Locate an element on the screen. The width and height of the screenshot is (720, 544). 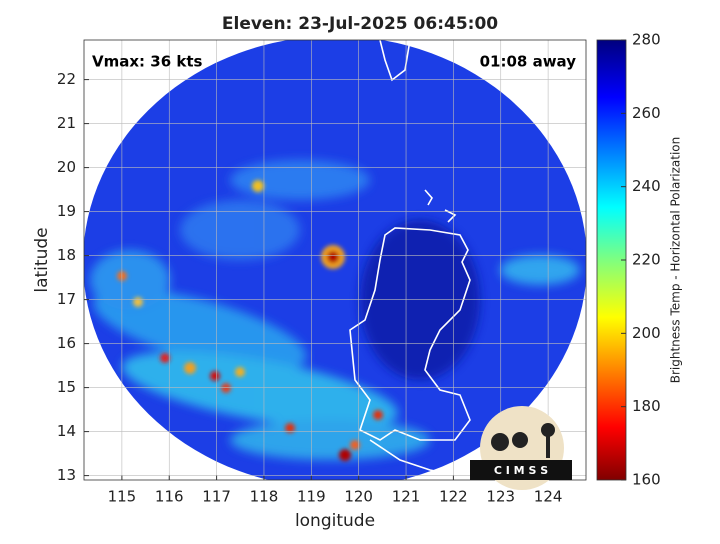
annotation: Vmax: 36 kts is located at coordinates (147, 62).